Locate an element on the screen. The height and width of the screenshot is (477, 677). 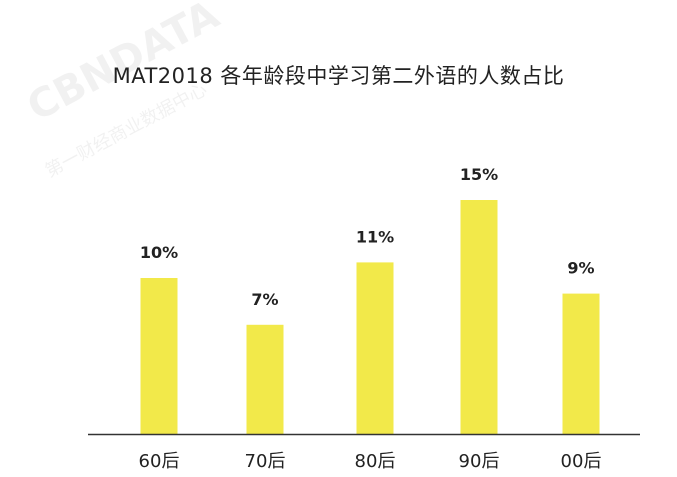
x-tick-label: 90后 is located at coordinates (479, 461).